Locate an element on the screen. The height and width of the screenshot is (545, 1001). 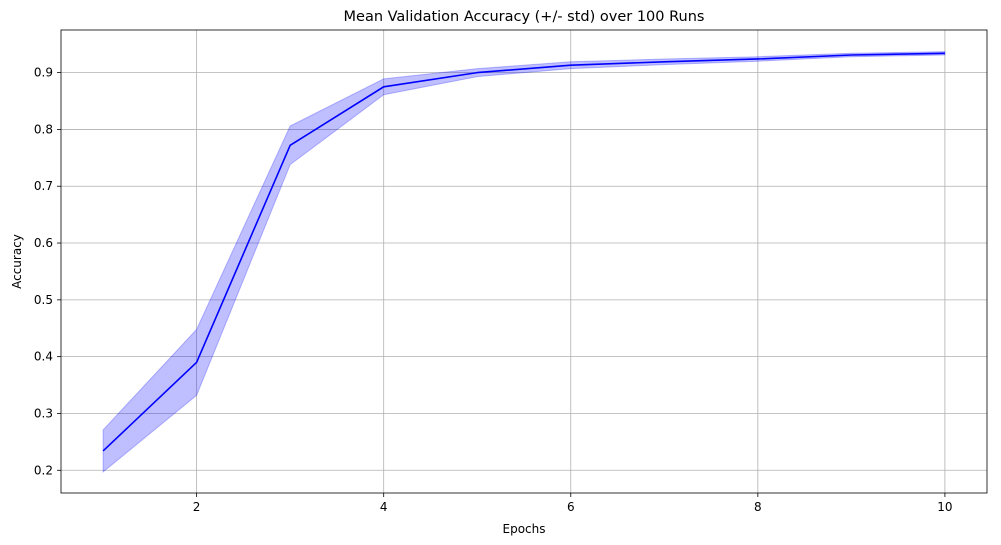
y-tick-label: 0.8 is located at coordinates (43, 129).